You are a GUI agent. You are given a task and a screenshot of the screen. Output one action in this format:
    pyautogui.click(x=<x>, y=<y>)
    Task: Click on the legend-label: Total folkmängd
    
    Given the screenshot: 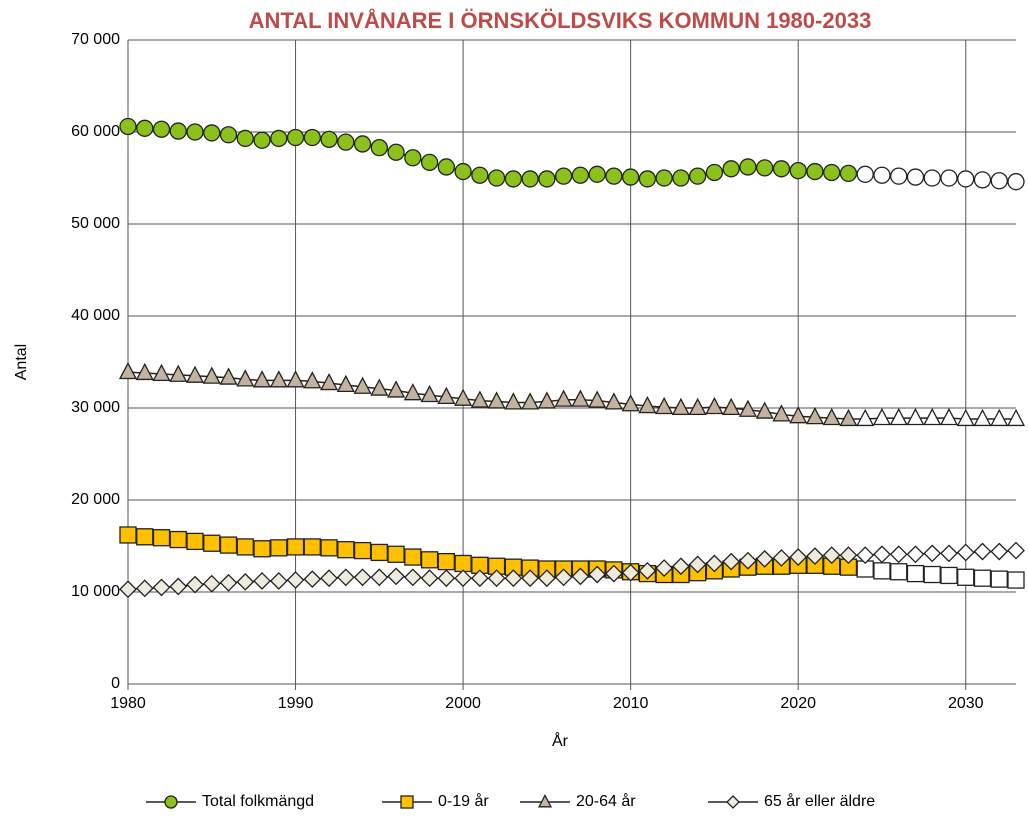 What is the action you would take?
    pyautogui.click(x=258, y=801)
    